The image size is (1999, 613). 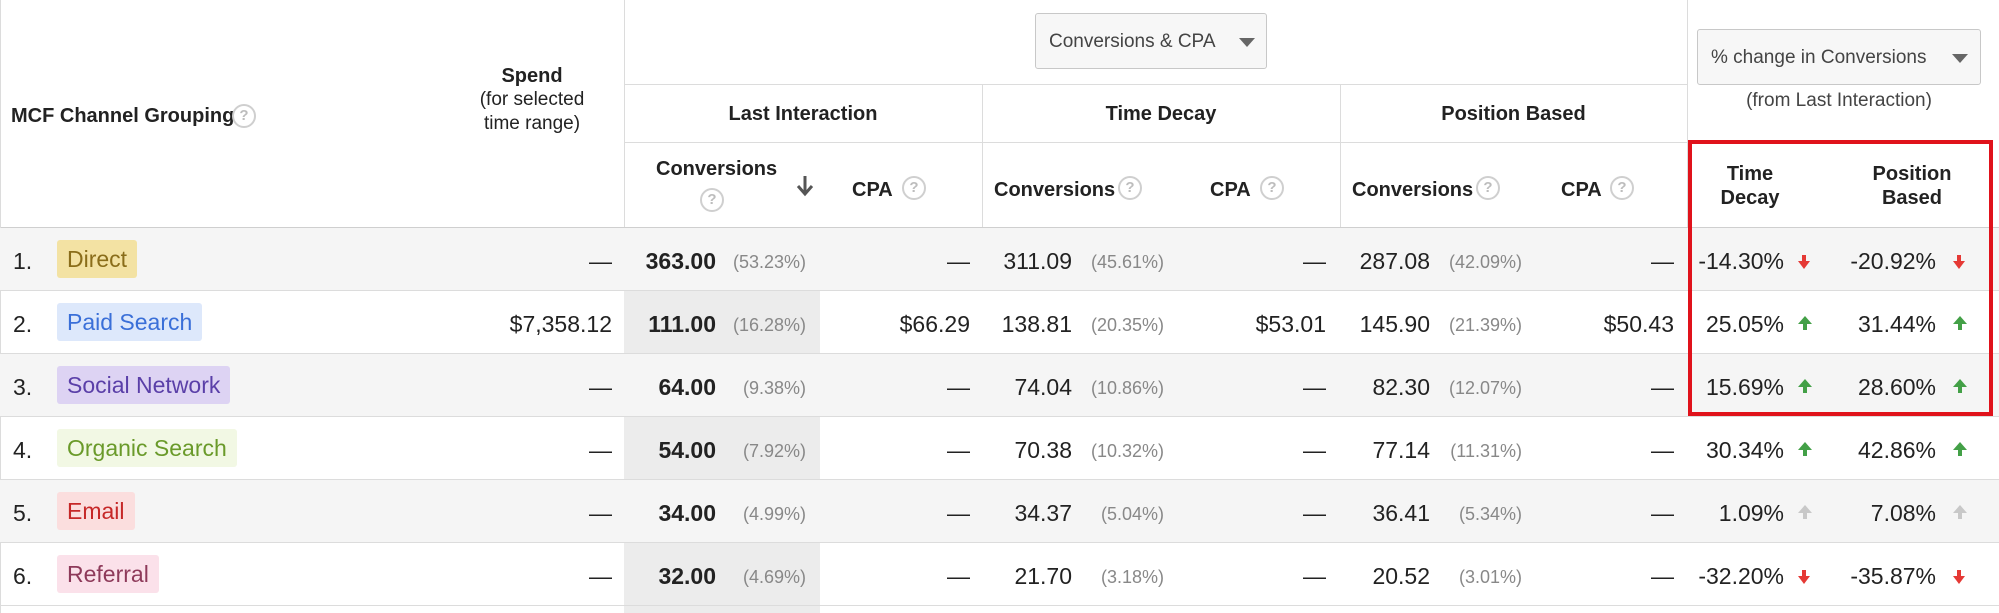 What do you see at coordinates (1413, 190) in the screenshot?
I see `pb-conversions-header: Conversions` at bounding box center [1413, 190].